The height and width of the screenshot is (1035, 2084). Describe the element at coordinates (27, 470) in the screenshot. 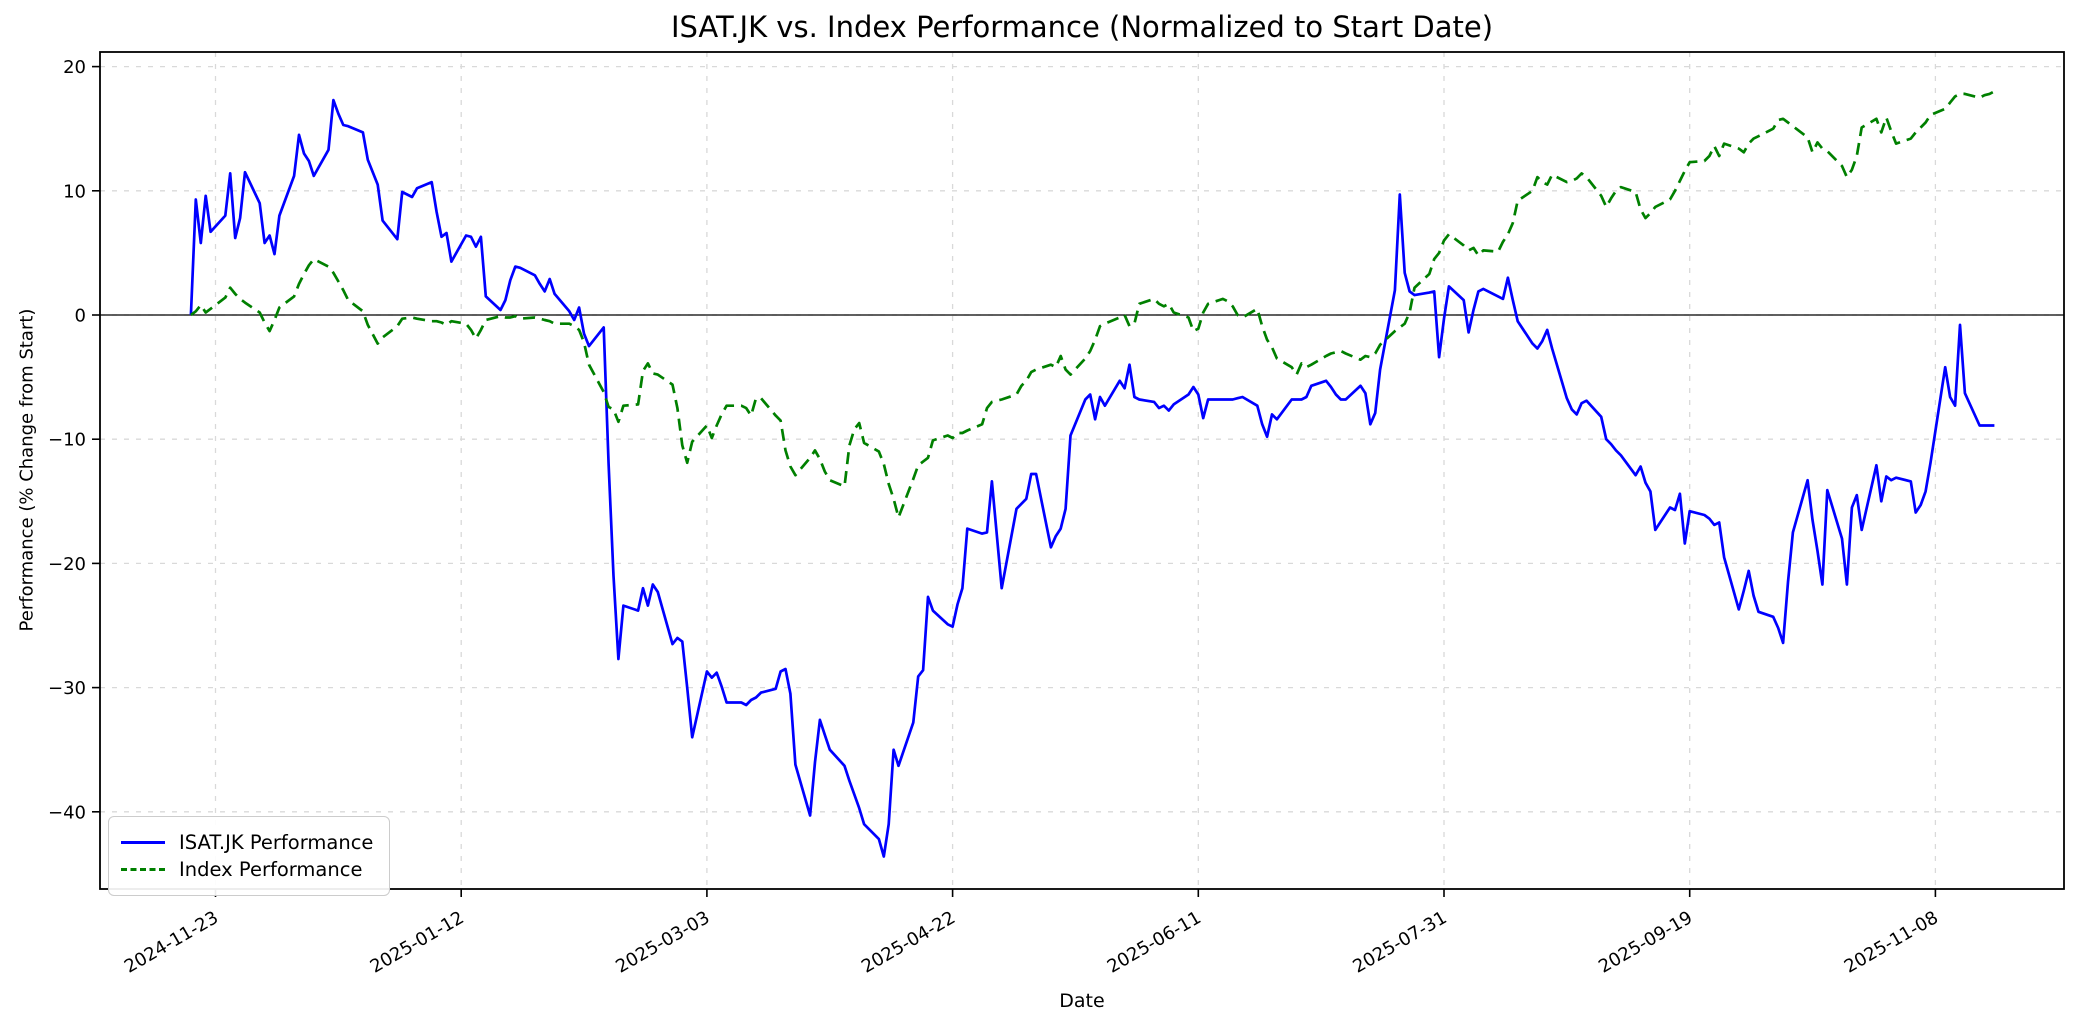

I see `y-axis-label: Performance (% Change from Start)` at that location.